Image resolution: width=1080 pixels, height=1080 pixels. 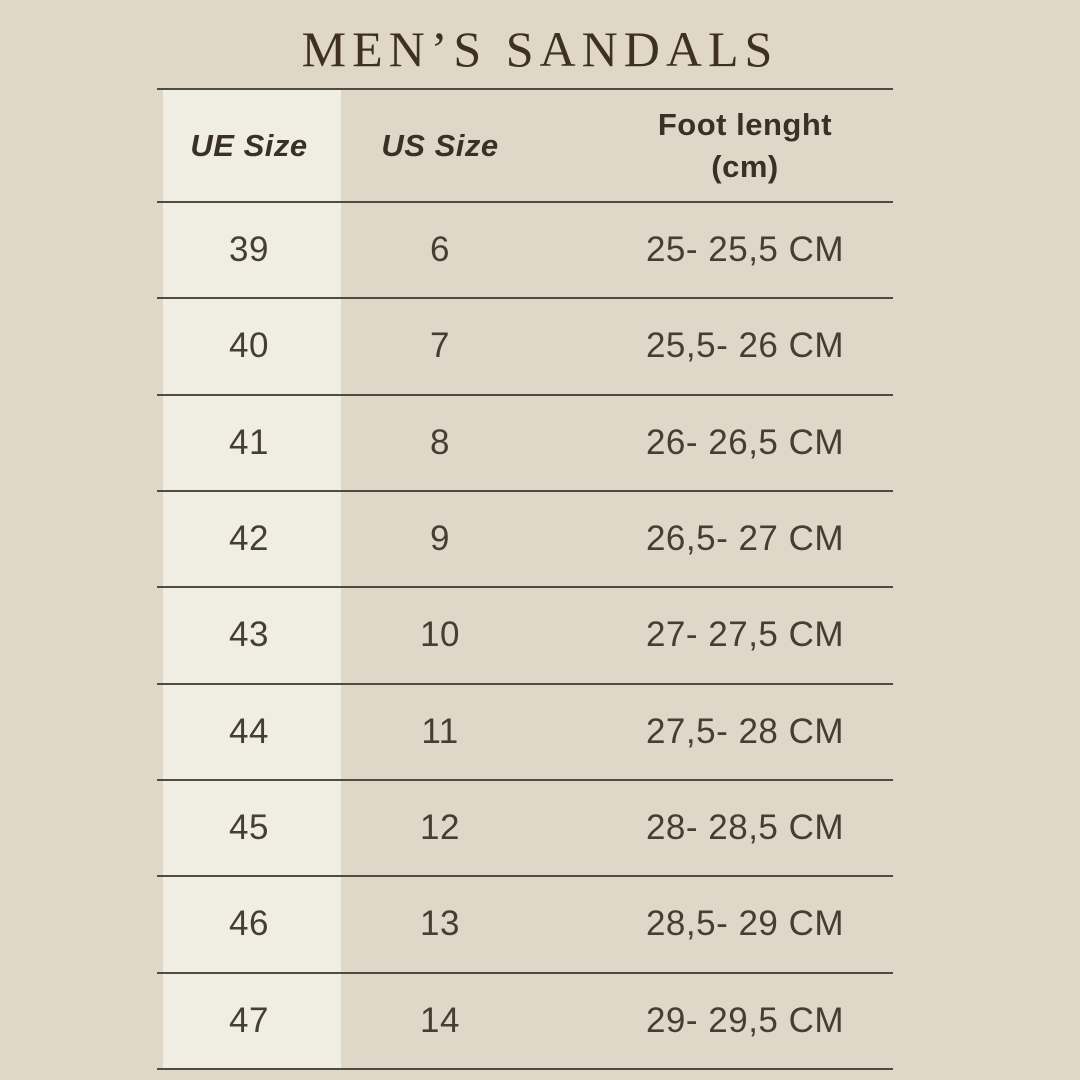 I want to click on us-size-cell: 6, so click(x=440, y=250).